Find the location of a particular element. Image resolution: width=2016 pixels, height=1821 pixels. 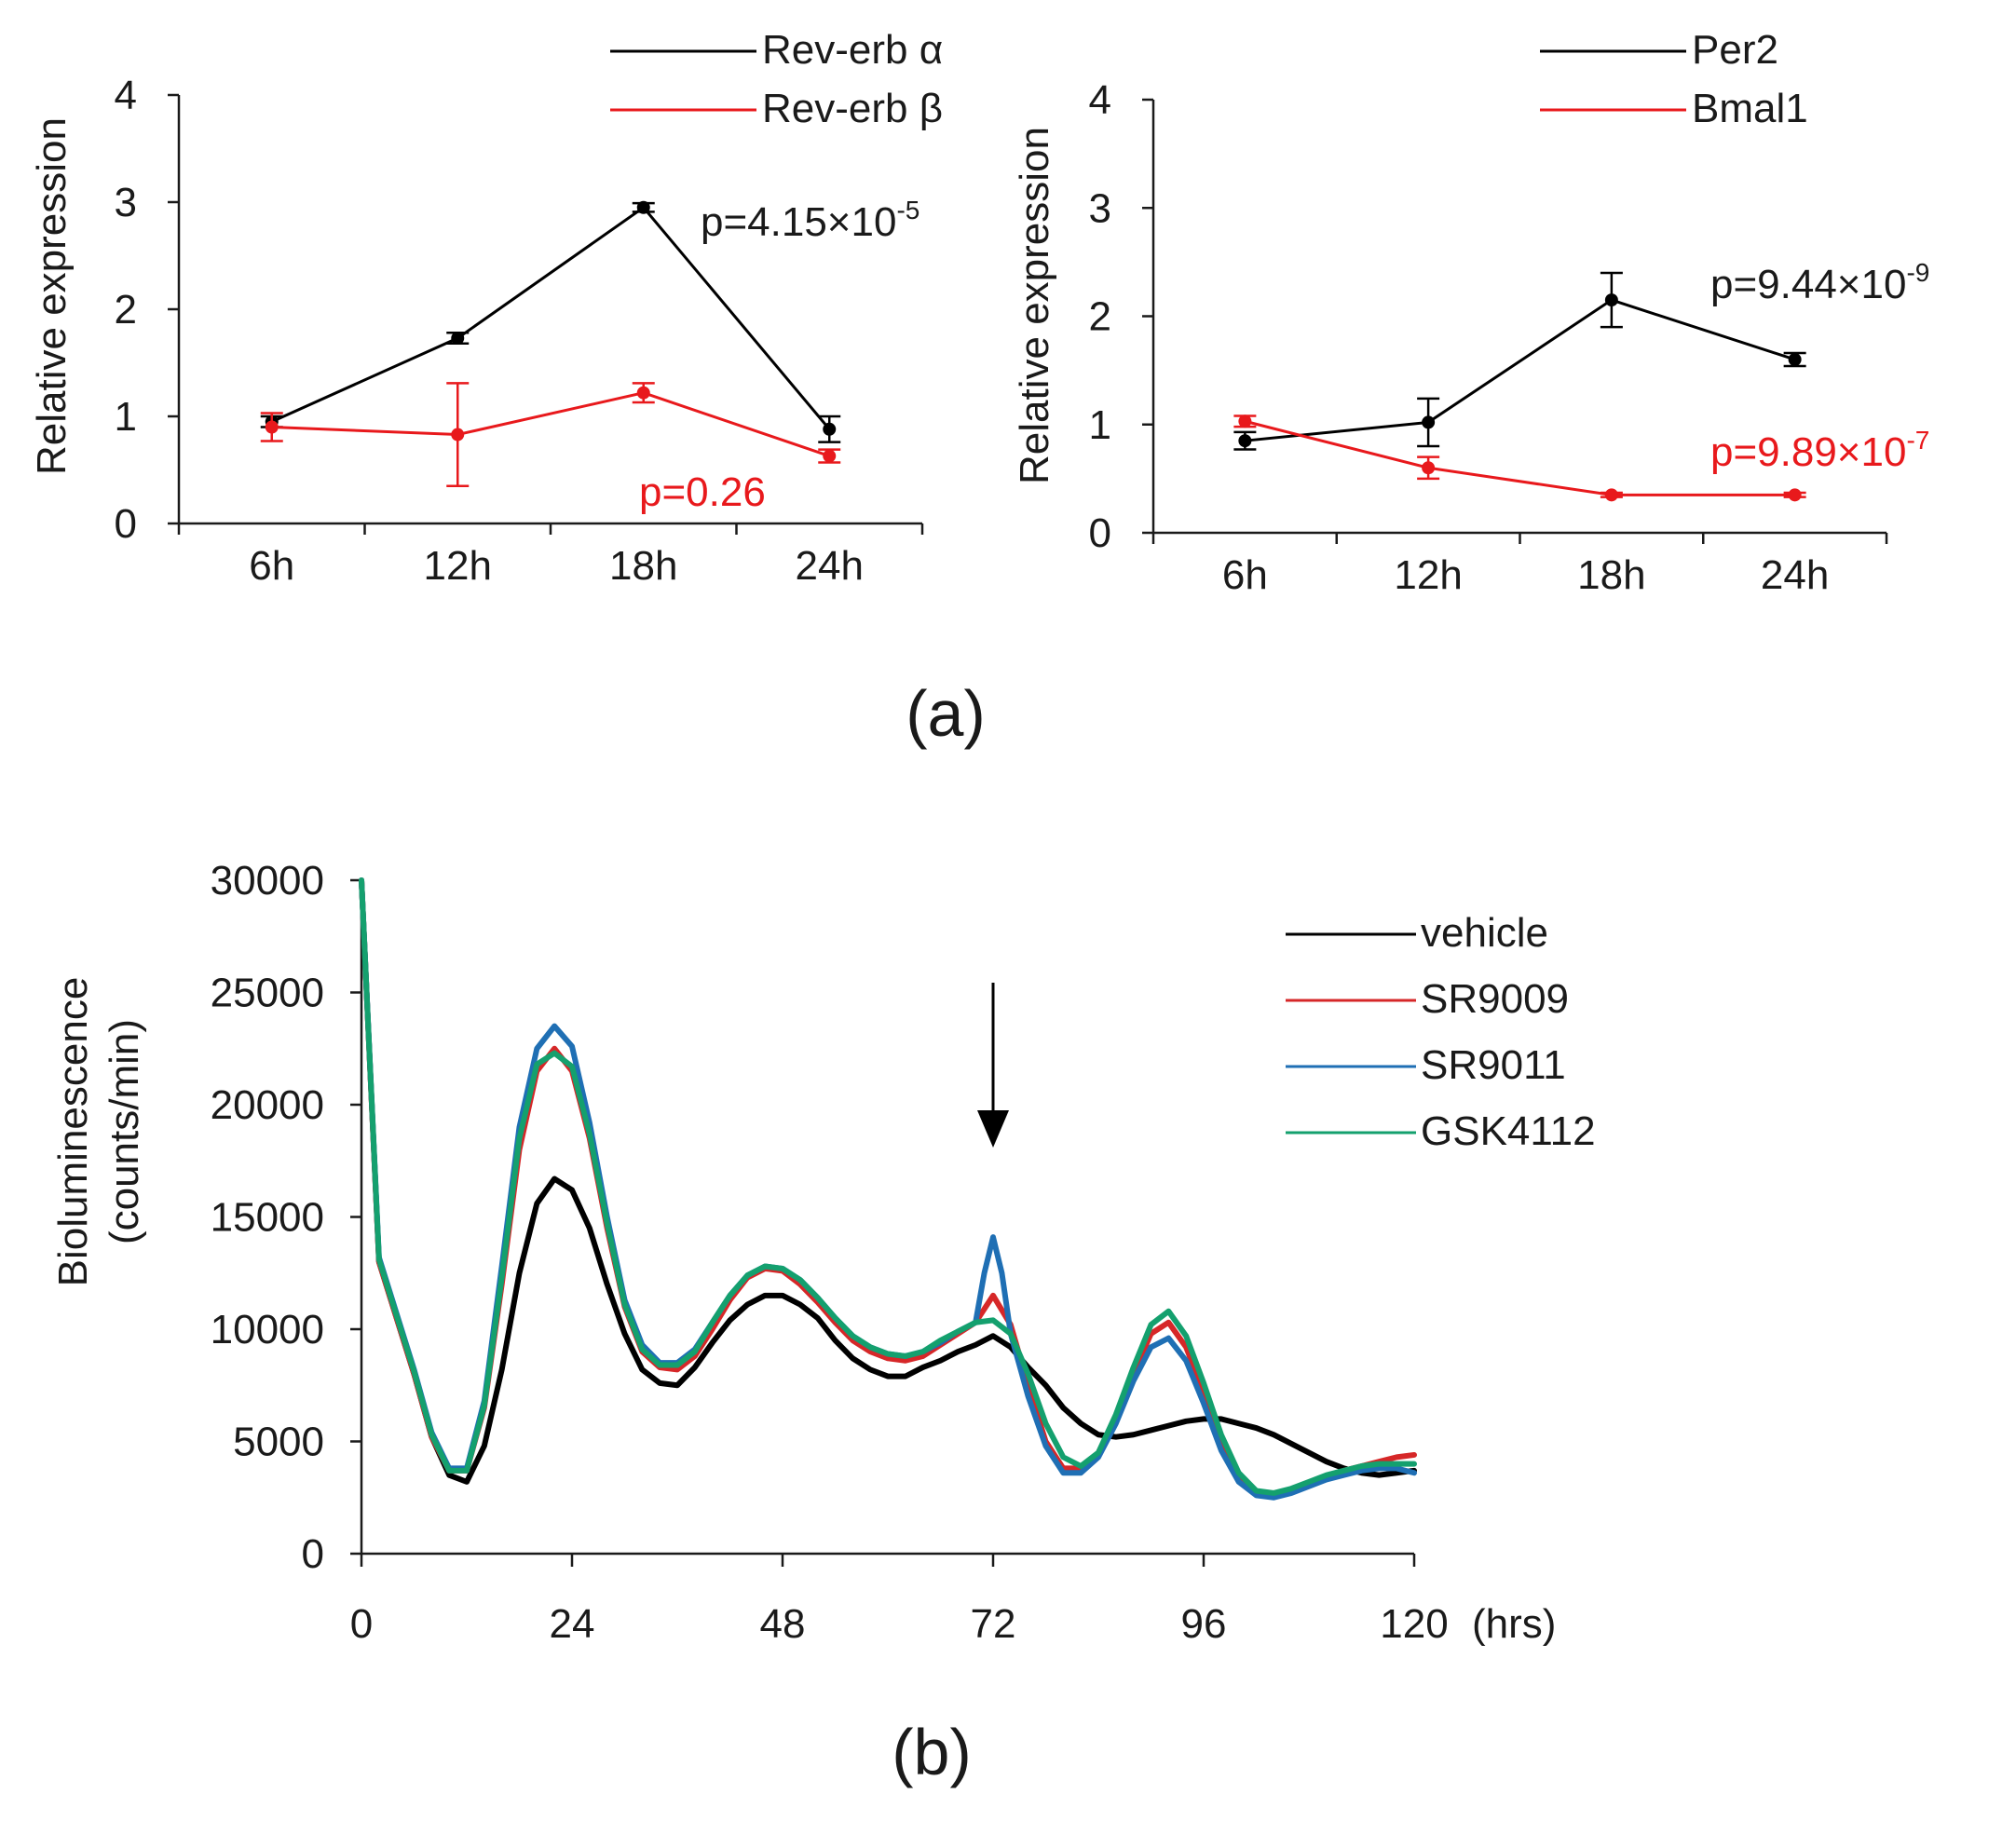

axes-a-left: 0 1 2 3 4 6h 12h 18h 24h is located at coordinates (519, 331).